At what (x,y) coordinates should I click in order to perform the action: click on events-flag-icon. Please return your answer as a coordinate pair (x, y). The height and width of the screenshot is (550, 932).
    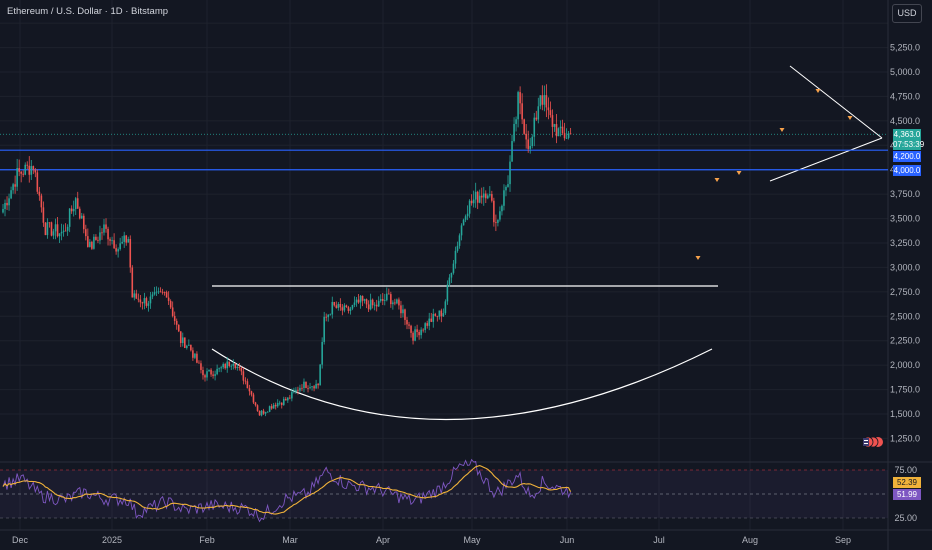
    Looking at the image, I should click on (870, 442).